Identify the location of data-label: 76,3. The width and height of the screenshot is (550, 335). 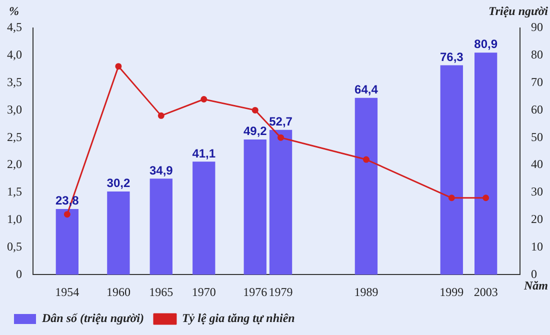
(452, 57).